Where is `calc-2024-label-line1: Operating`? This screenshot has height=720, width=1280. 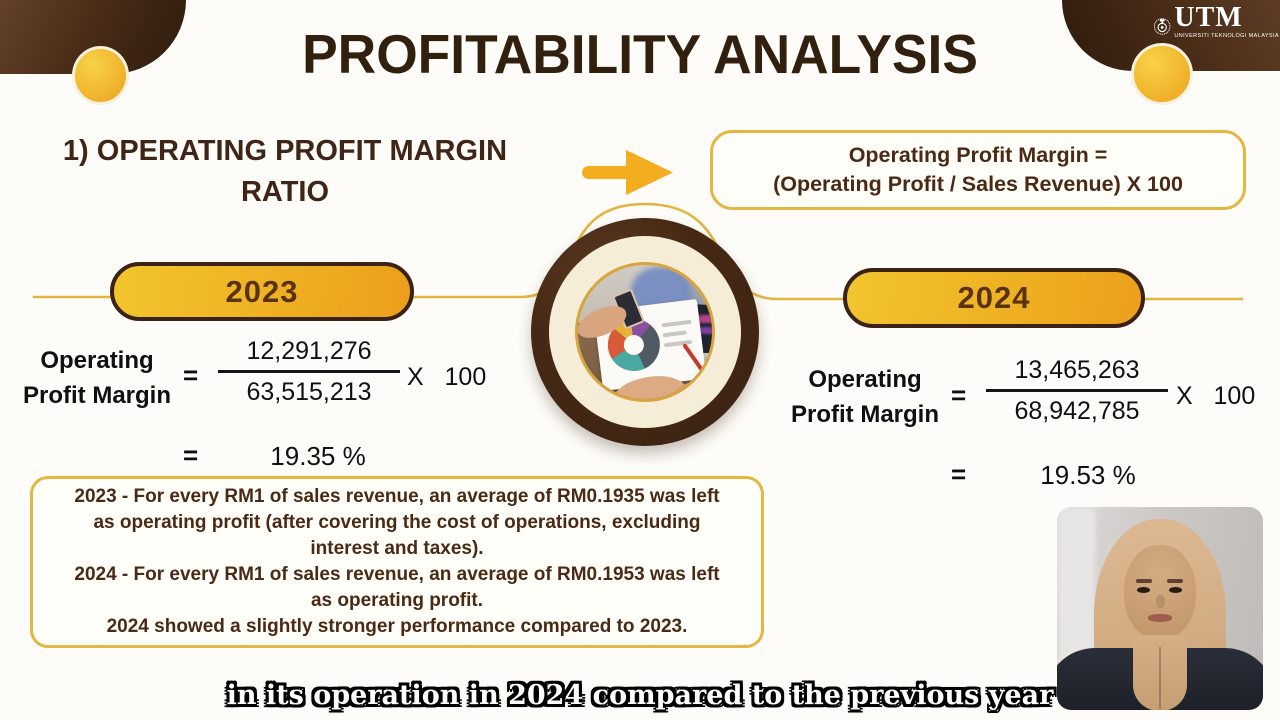 calc-2024-label-line1: Operating is located at coordinates (865, 379).